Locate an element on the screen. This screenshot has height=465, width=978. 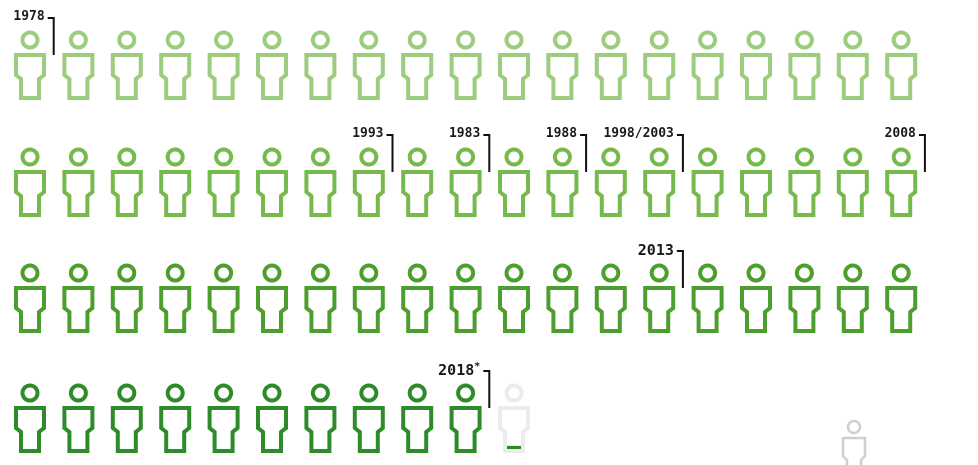
annotation-label: 1978 is located at coordinates (28, 16).